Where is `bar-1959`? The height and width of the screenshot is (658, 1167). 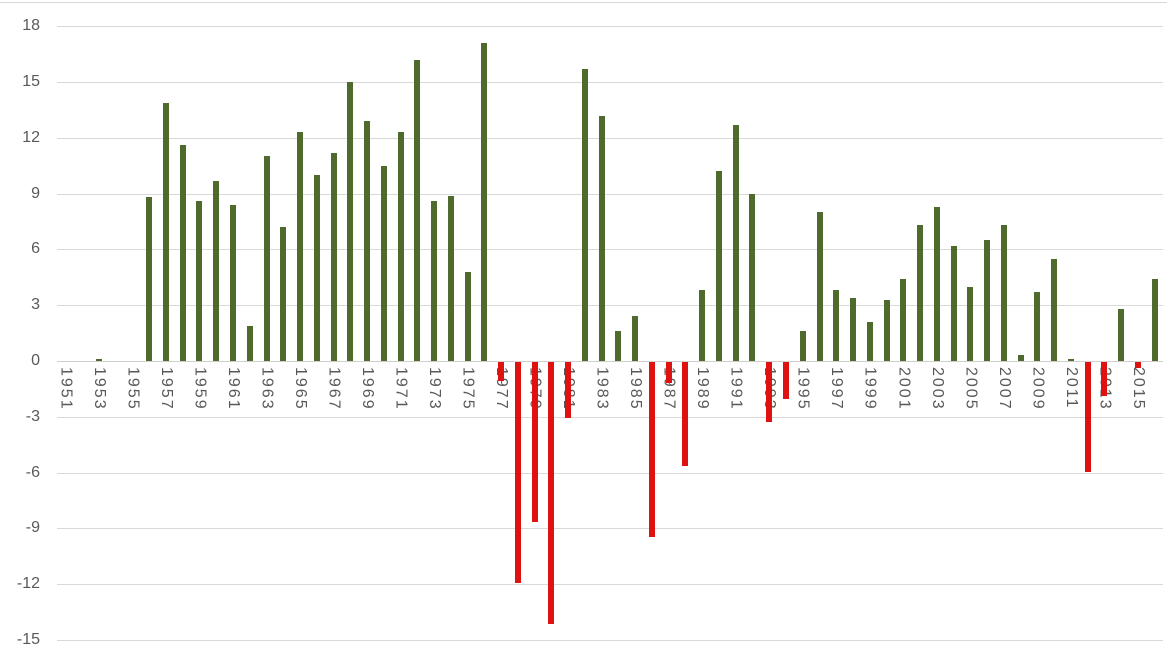 bar-1959 is located at coordinates (199, 281).